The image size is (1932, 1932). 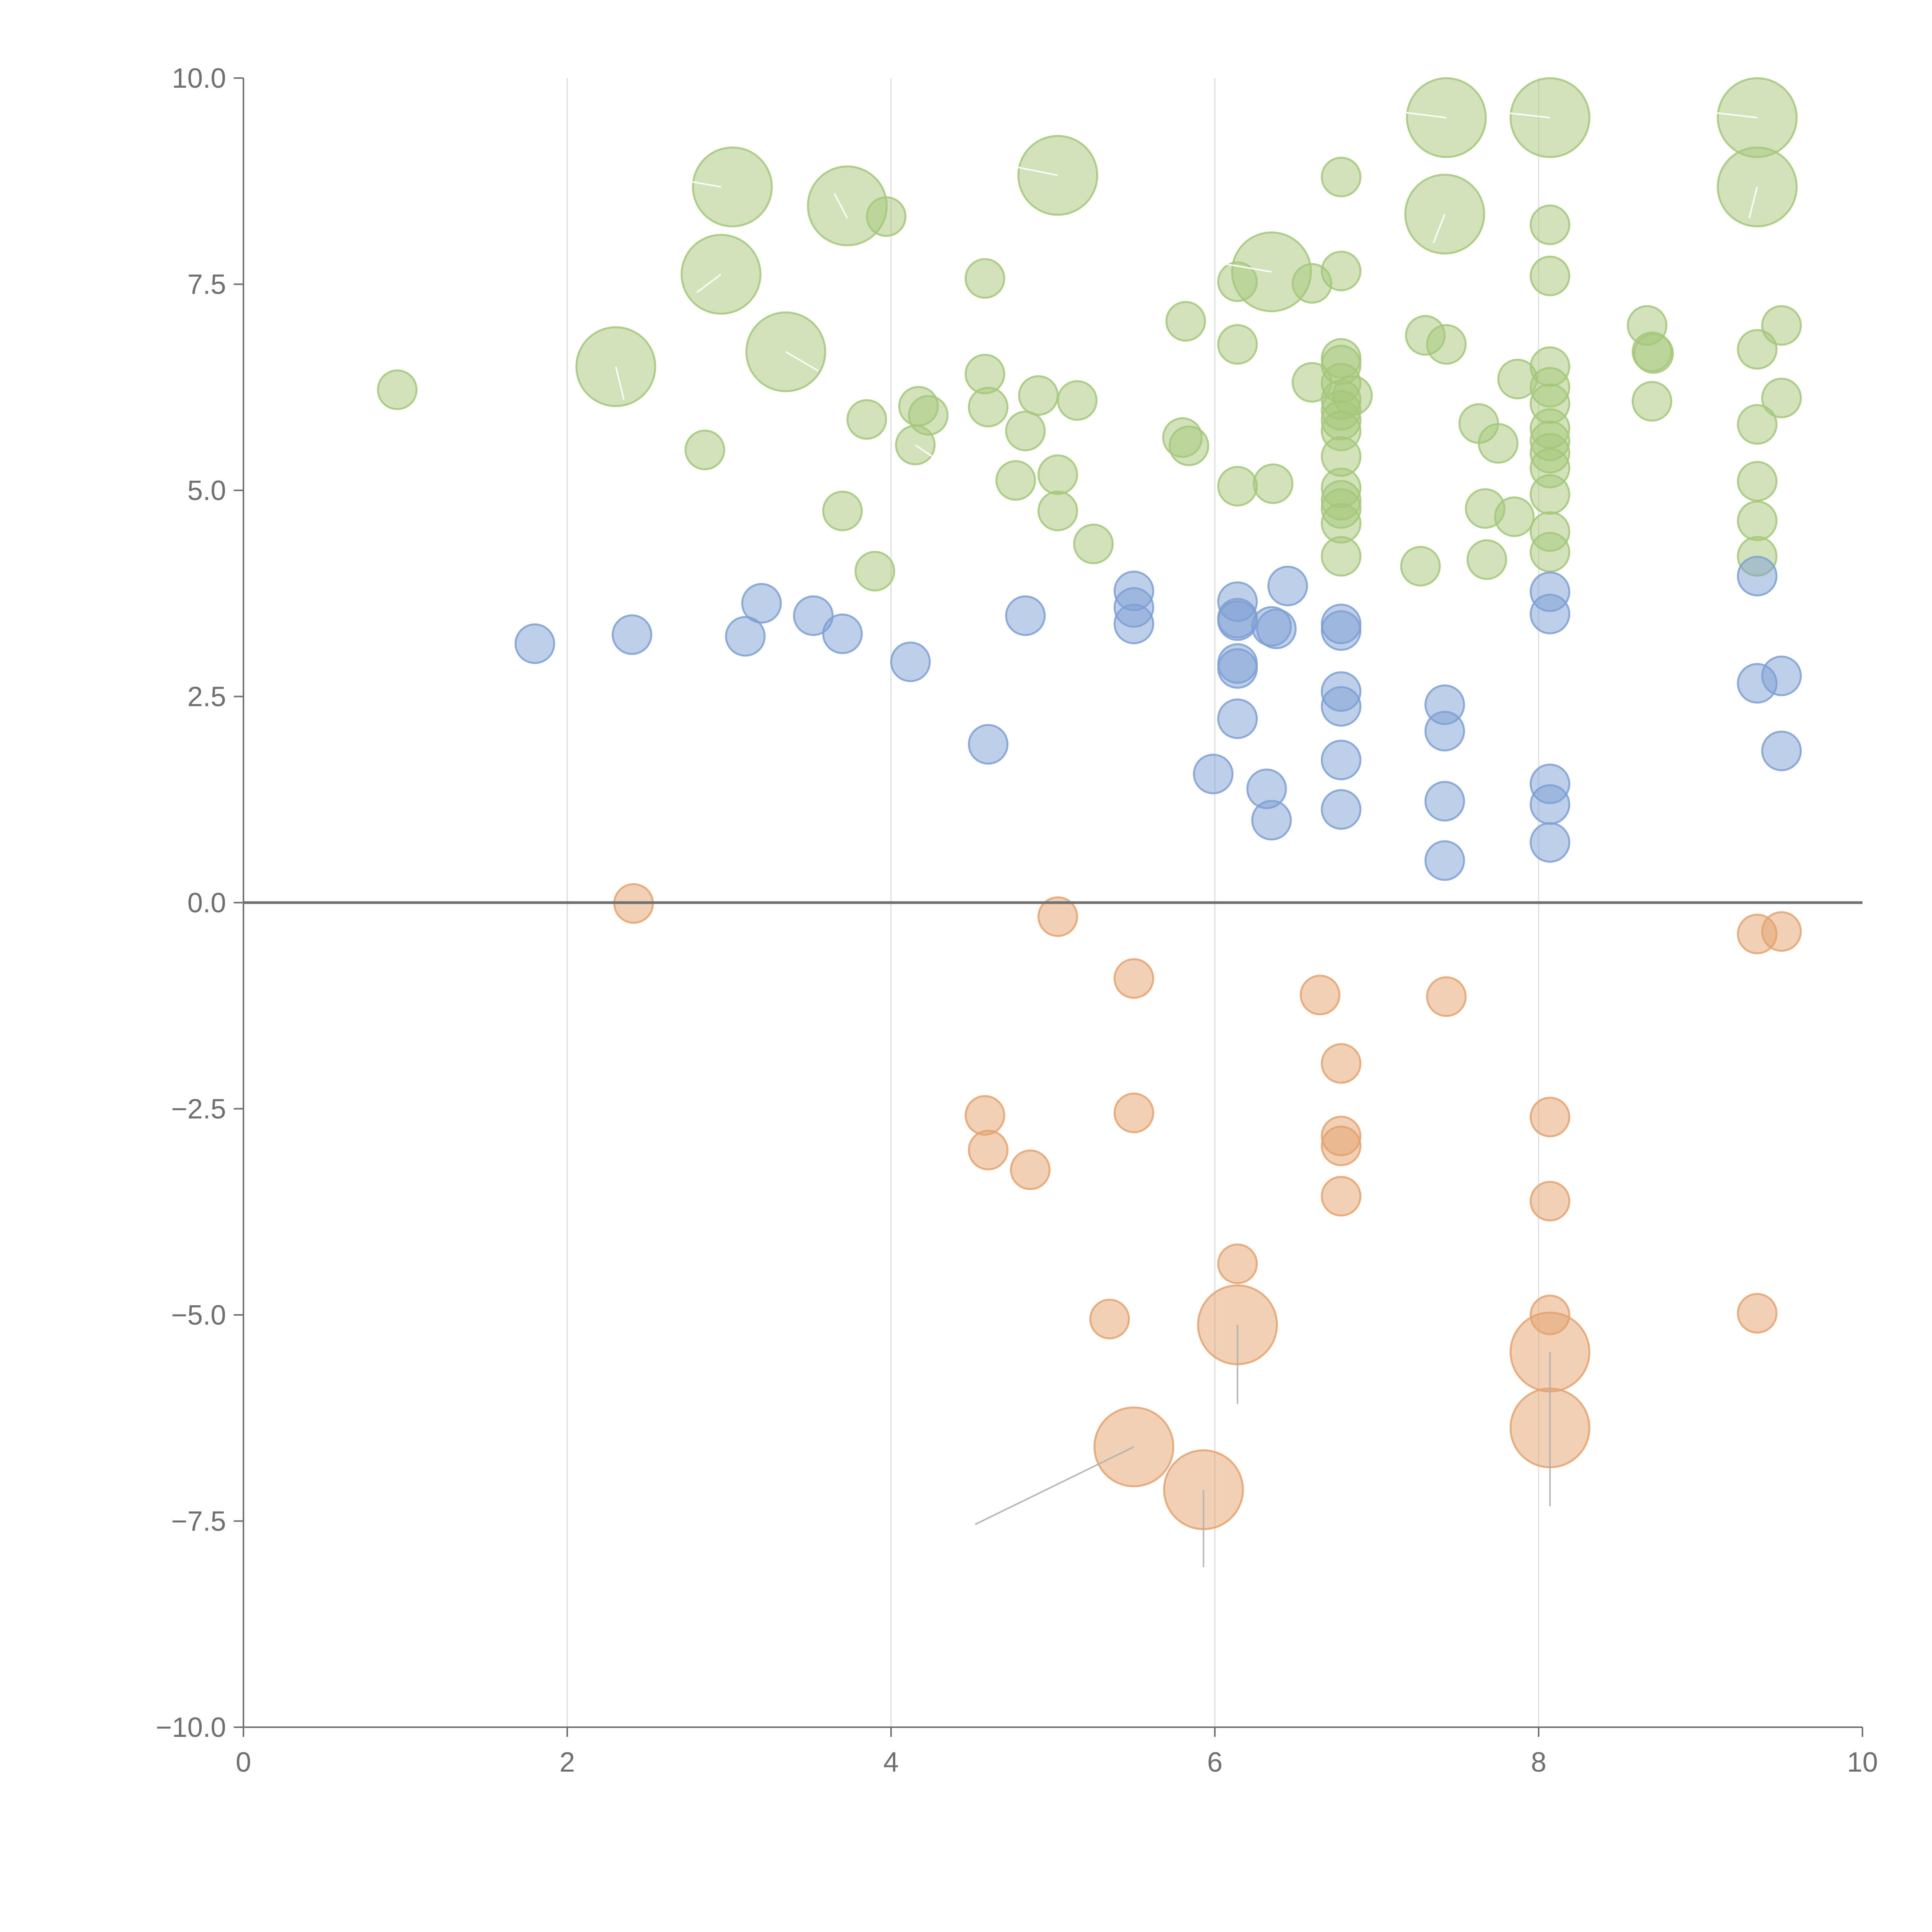 What do you see at coordinates (198, 1315) in the screenshot?
I see `y-tick-label: −5.0` at bounding box center [198, 1315].